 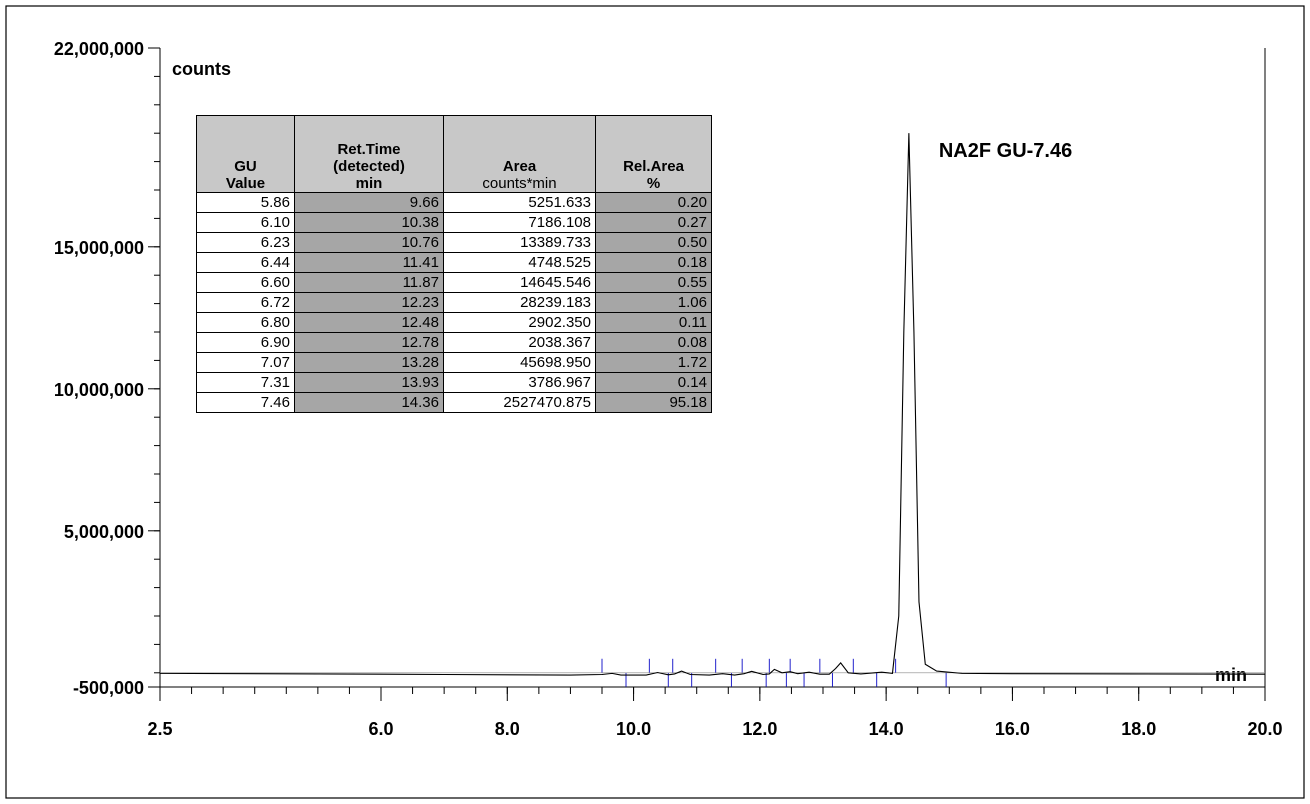 What do you see at coordinates (653, 362) in the screenshot?
I see `table-cell: 1.72` at bounding box center [653, 362].